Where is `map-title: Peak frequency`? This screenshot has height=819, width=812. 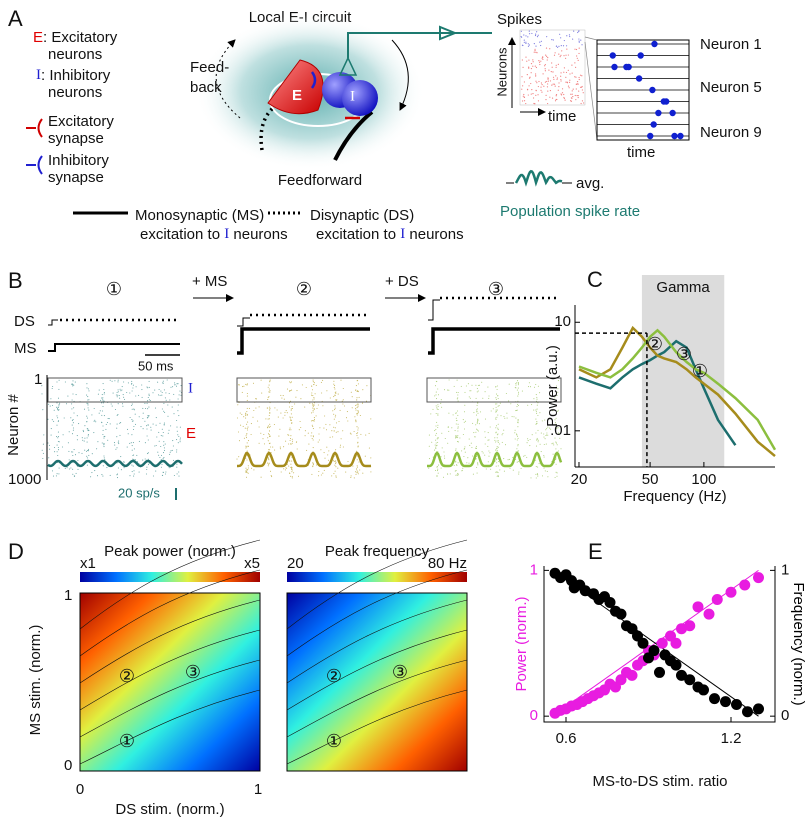
map-title: Peak frequency is located at coordinates (377, 551).